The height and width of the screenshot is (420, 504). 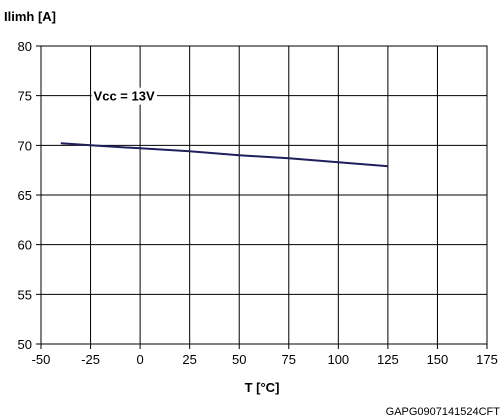 I want to click on x-axis-label: T [°C], so click(x=262, y=387).